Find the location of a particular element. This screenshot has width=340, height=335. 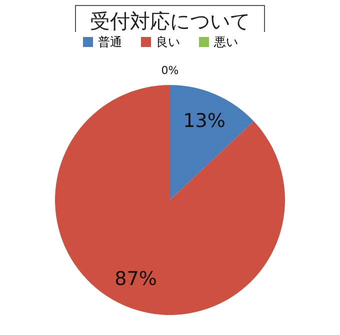

legend-label: 普通 is located at coordinates (110, 42).